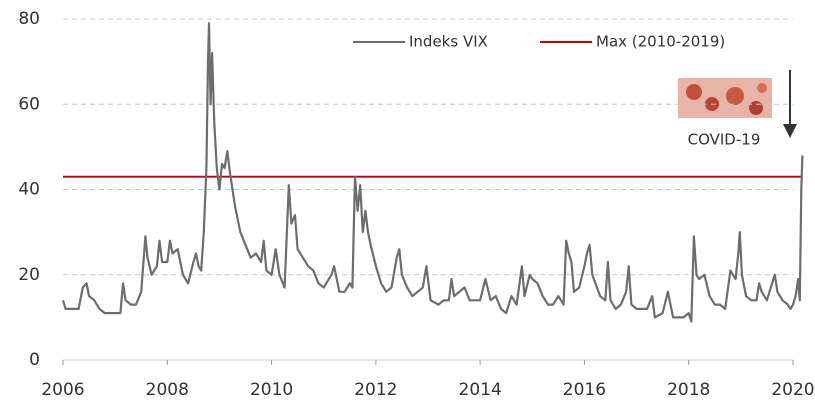 The width and height of the screenshot is (815, 402). Describe the element at coordinates (29, 275) in the screenshot. I see `y-tick-label: 20` at that location.